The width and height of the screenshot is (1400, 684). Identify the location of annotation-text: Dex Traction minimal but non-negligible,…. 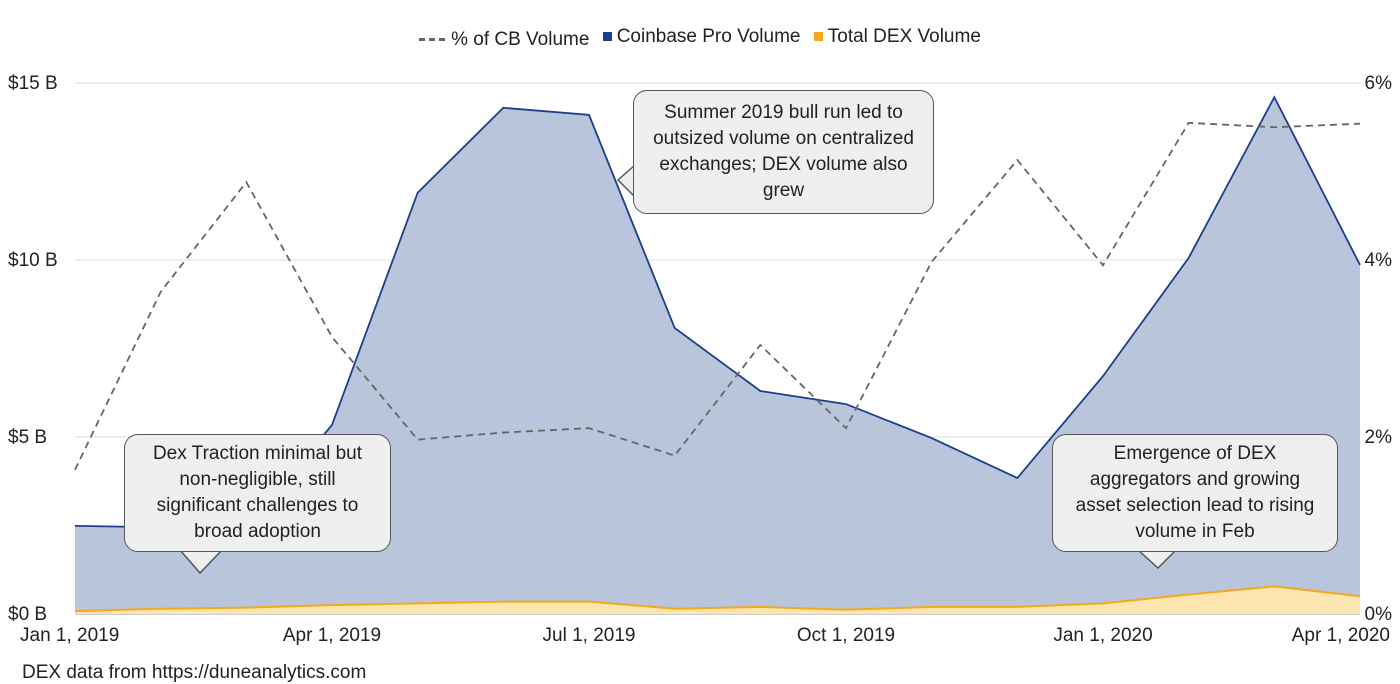
(257, 493).